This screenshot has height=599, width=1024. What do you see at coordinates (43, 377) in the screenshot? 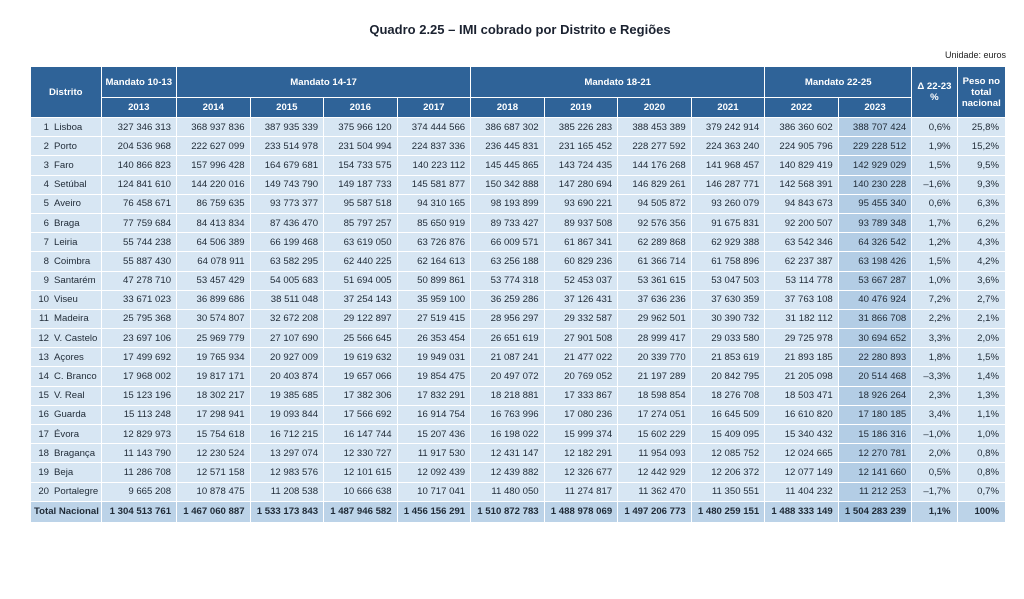
I see `district-number: 14` at bounding box center [43, 377].